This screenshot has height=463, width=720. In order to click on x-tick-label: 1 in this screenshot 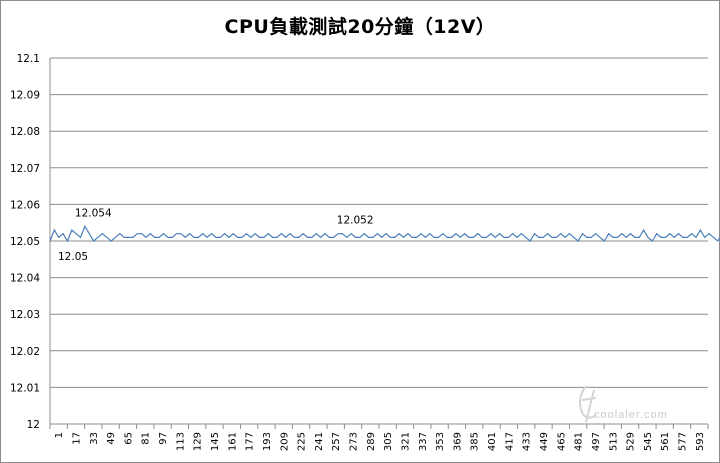, I will do `click(59, 435)`.